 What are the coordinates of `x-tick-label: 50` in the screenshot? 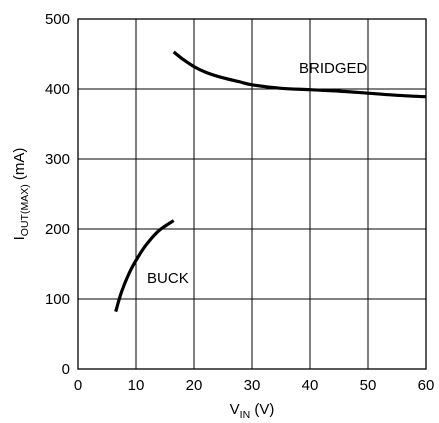 It's located at (368, 385).